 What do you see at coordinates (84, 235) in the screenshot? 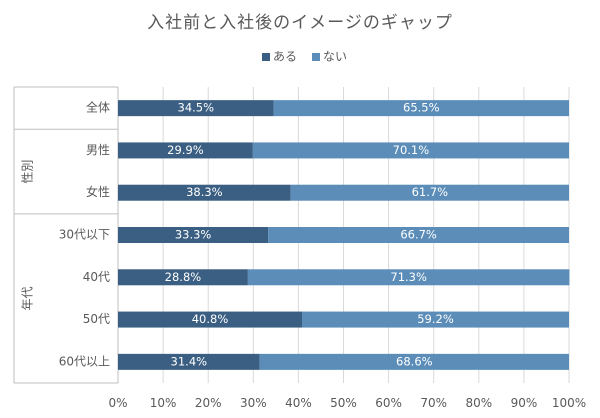
I see `category-label: 30代以下` at bounding box center [84, 235].